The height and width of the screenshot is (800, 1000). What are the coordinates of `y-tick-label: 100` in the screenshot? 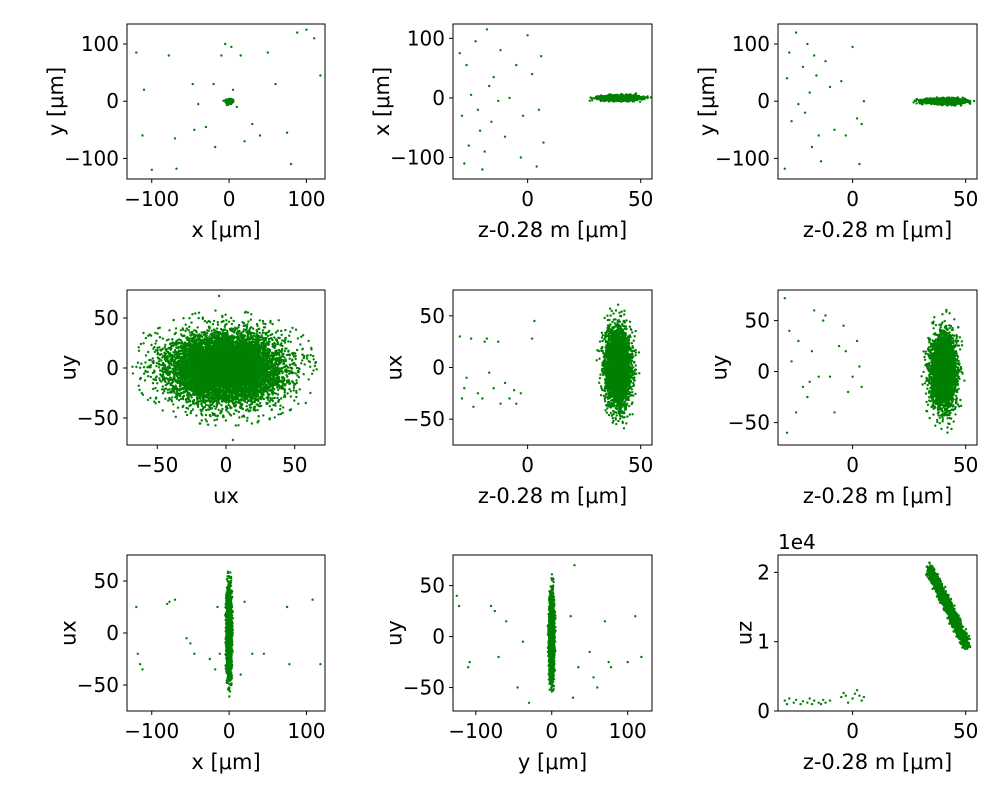 It's located at (426, 38).